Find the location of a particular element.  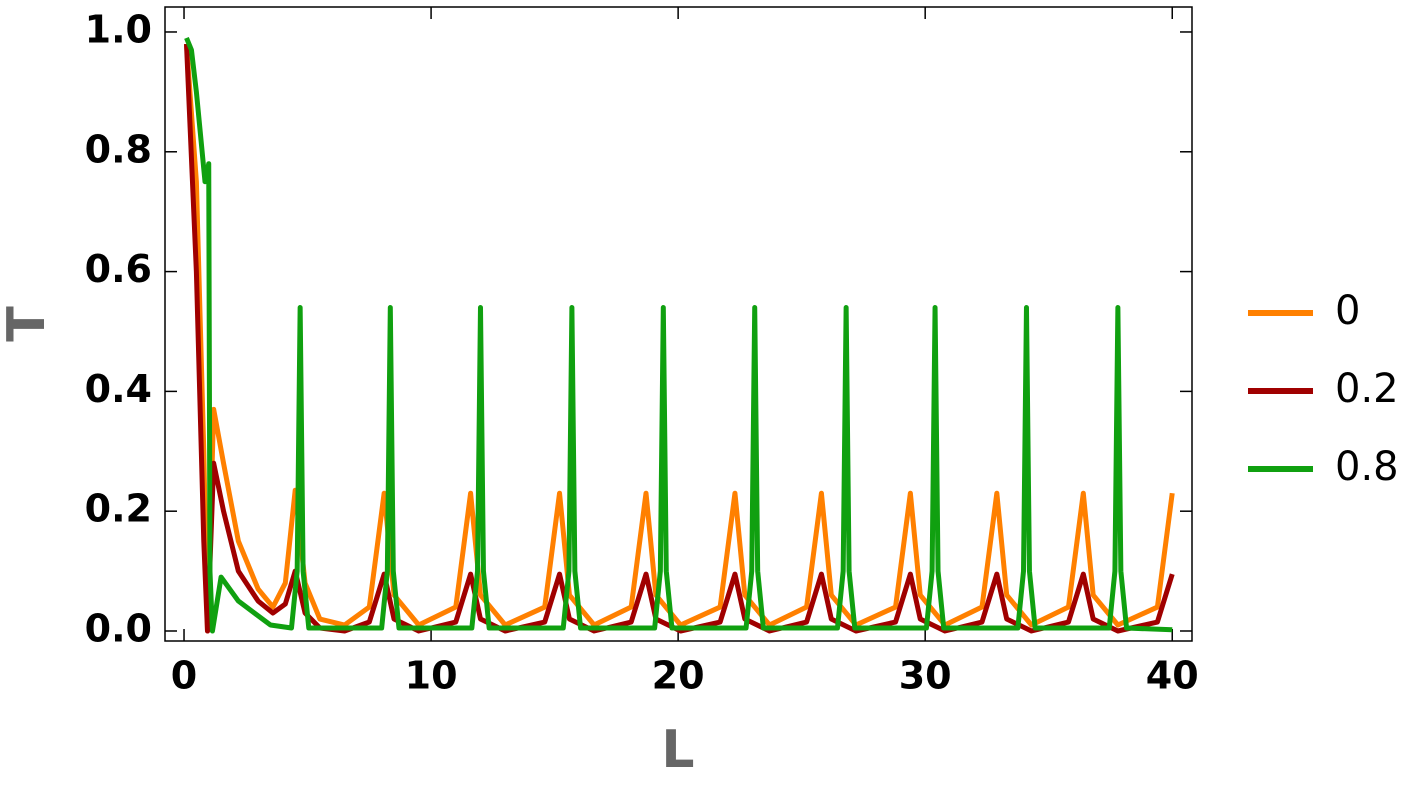

y-tick-label: 0.0 is located at coordinates (118, 628).